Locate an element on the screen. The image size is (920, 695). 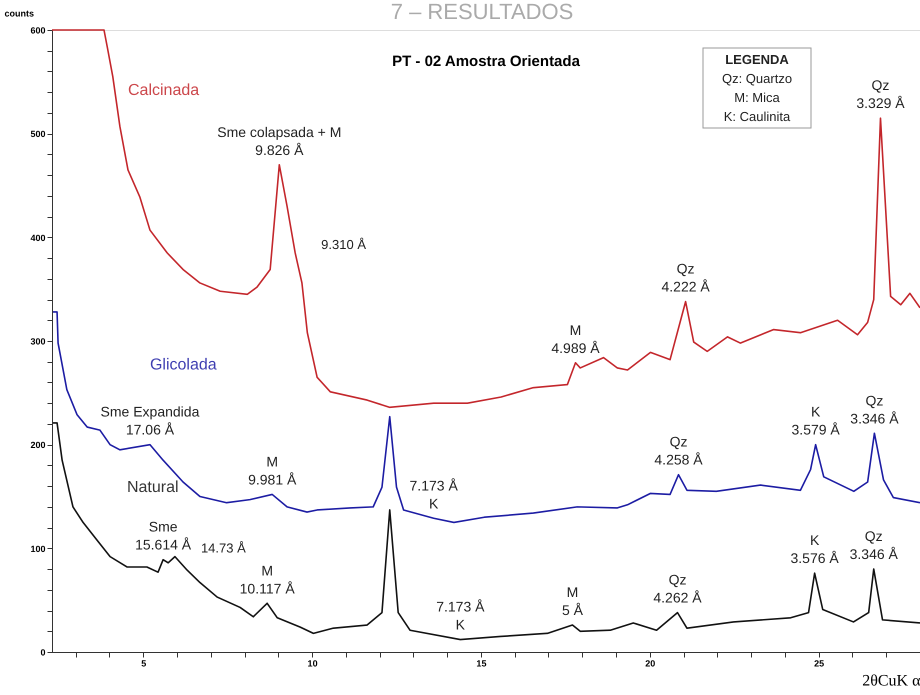
x-tick-label: 20 is located at coordinates (650, 663).